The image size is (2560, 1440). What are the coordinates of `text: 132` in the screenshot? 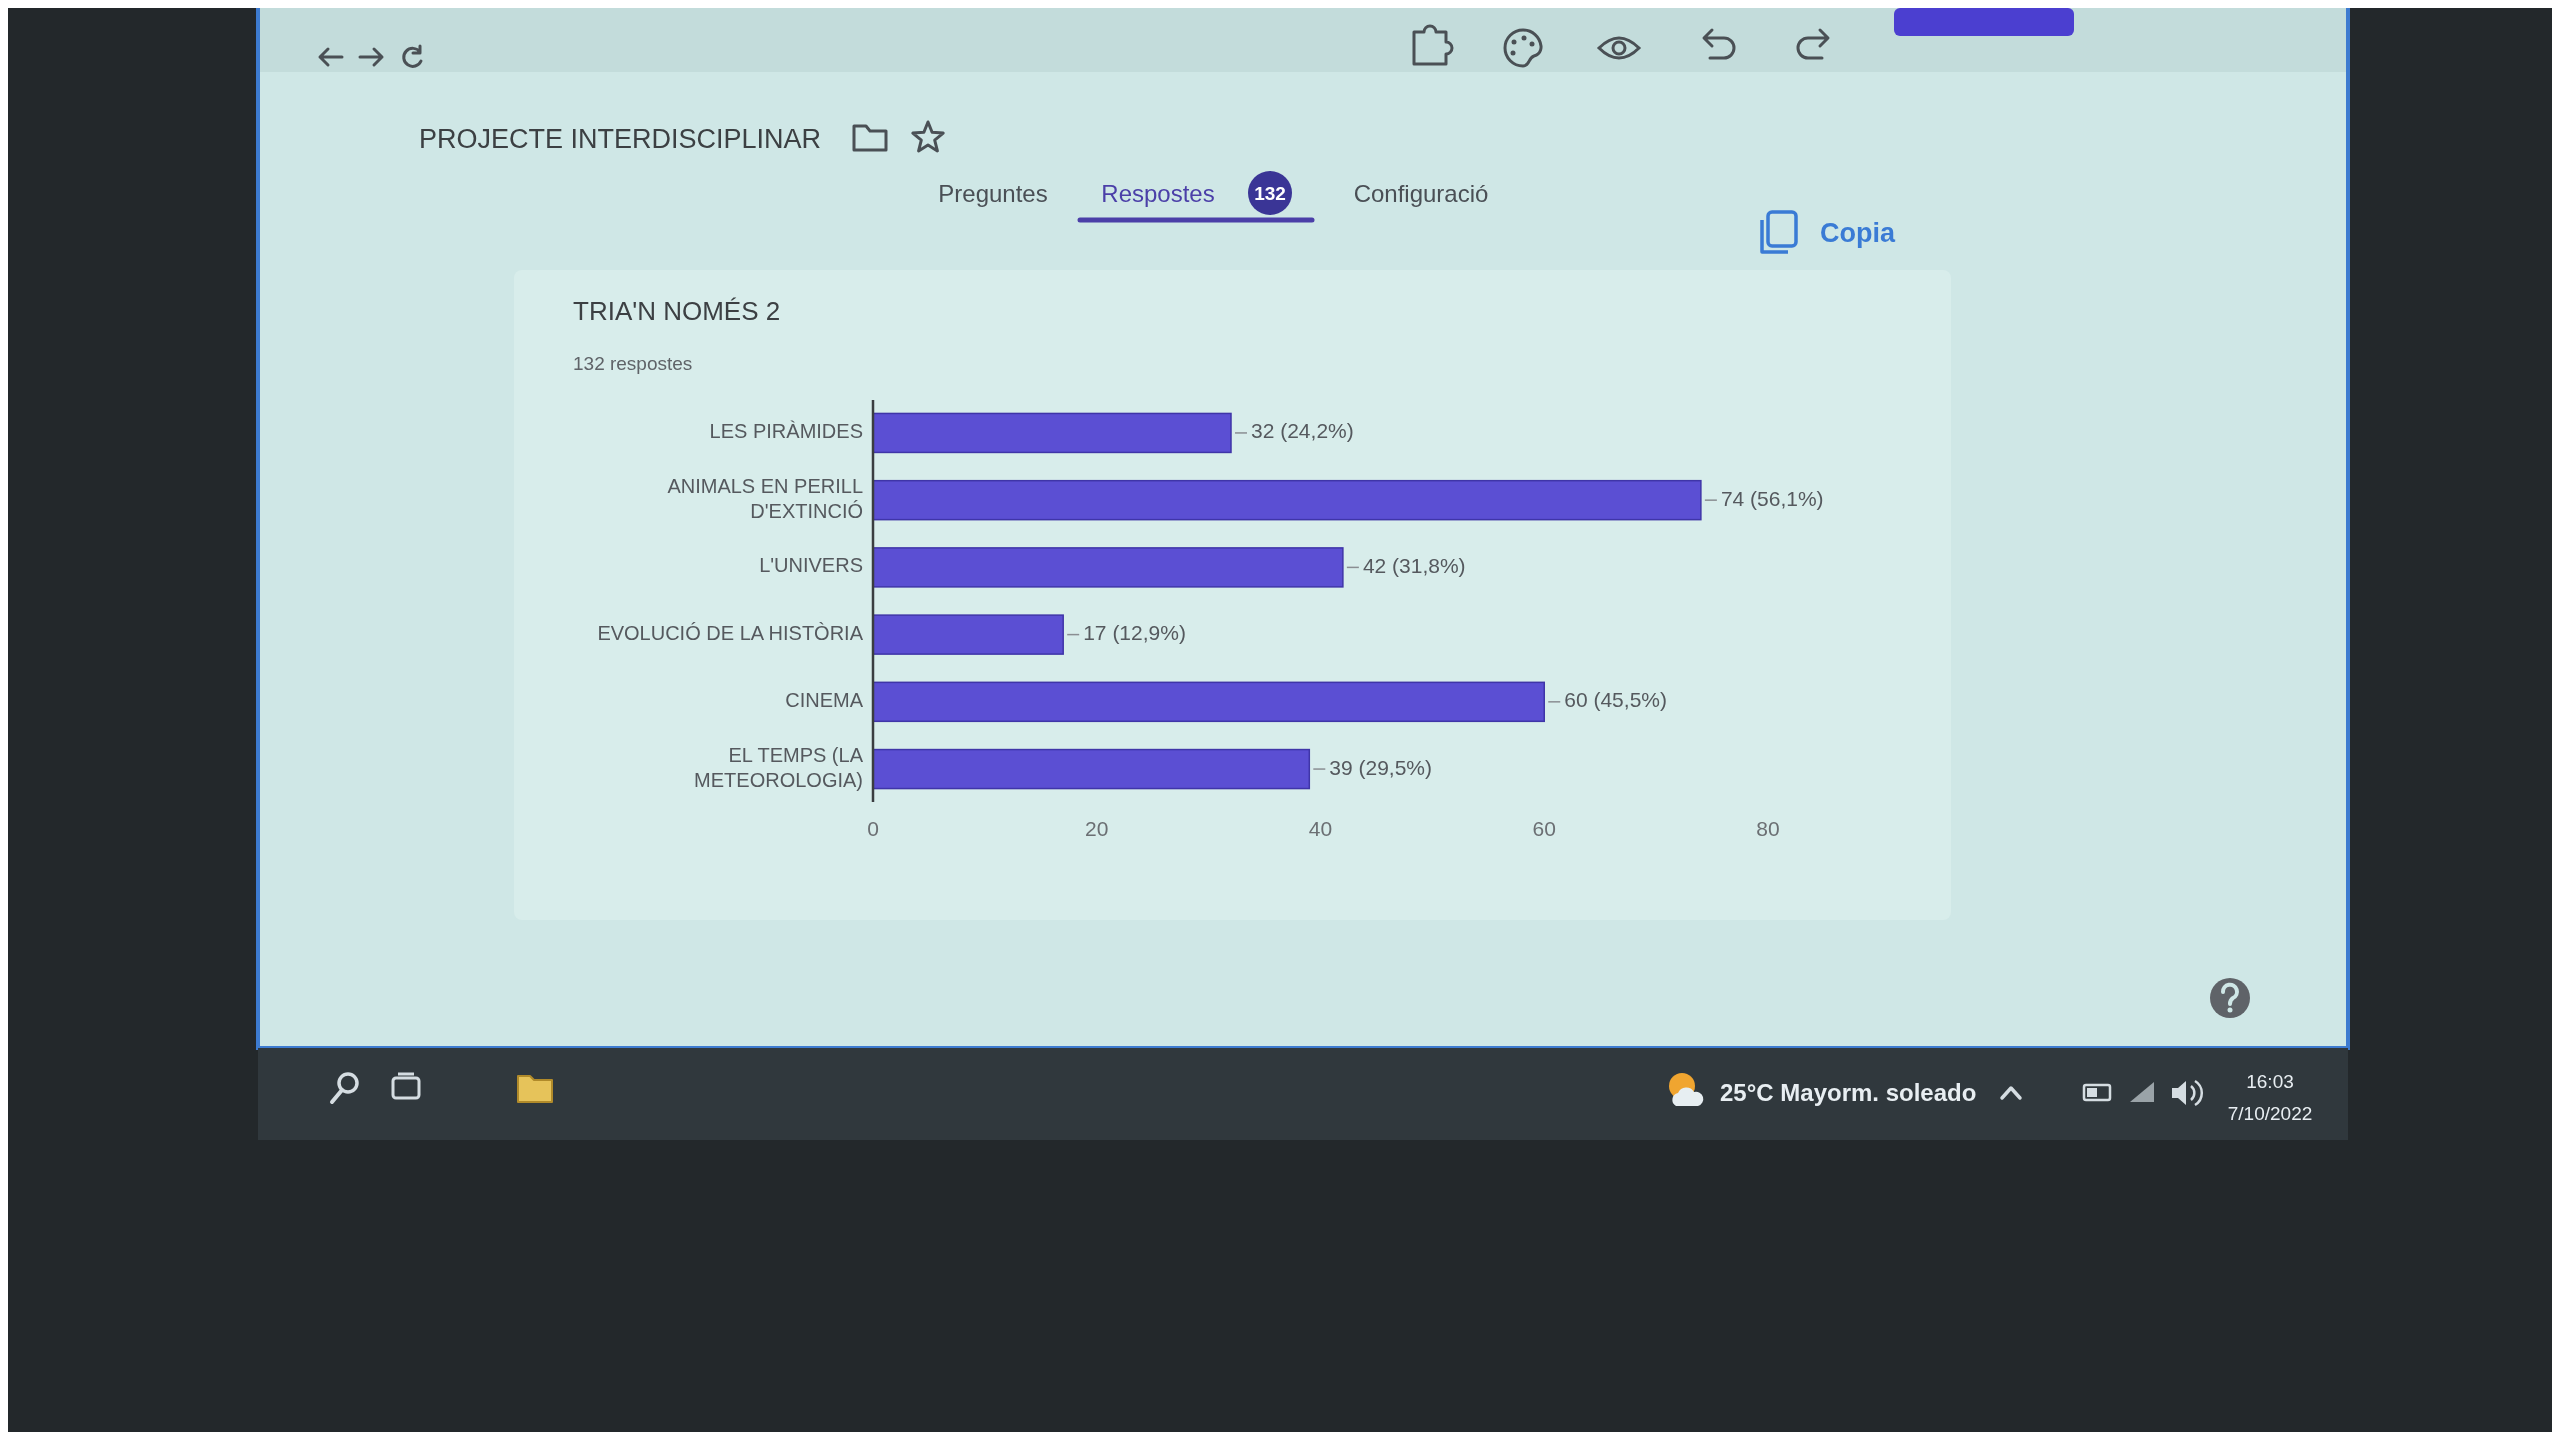 It's located at (1270, 193).